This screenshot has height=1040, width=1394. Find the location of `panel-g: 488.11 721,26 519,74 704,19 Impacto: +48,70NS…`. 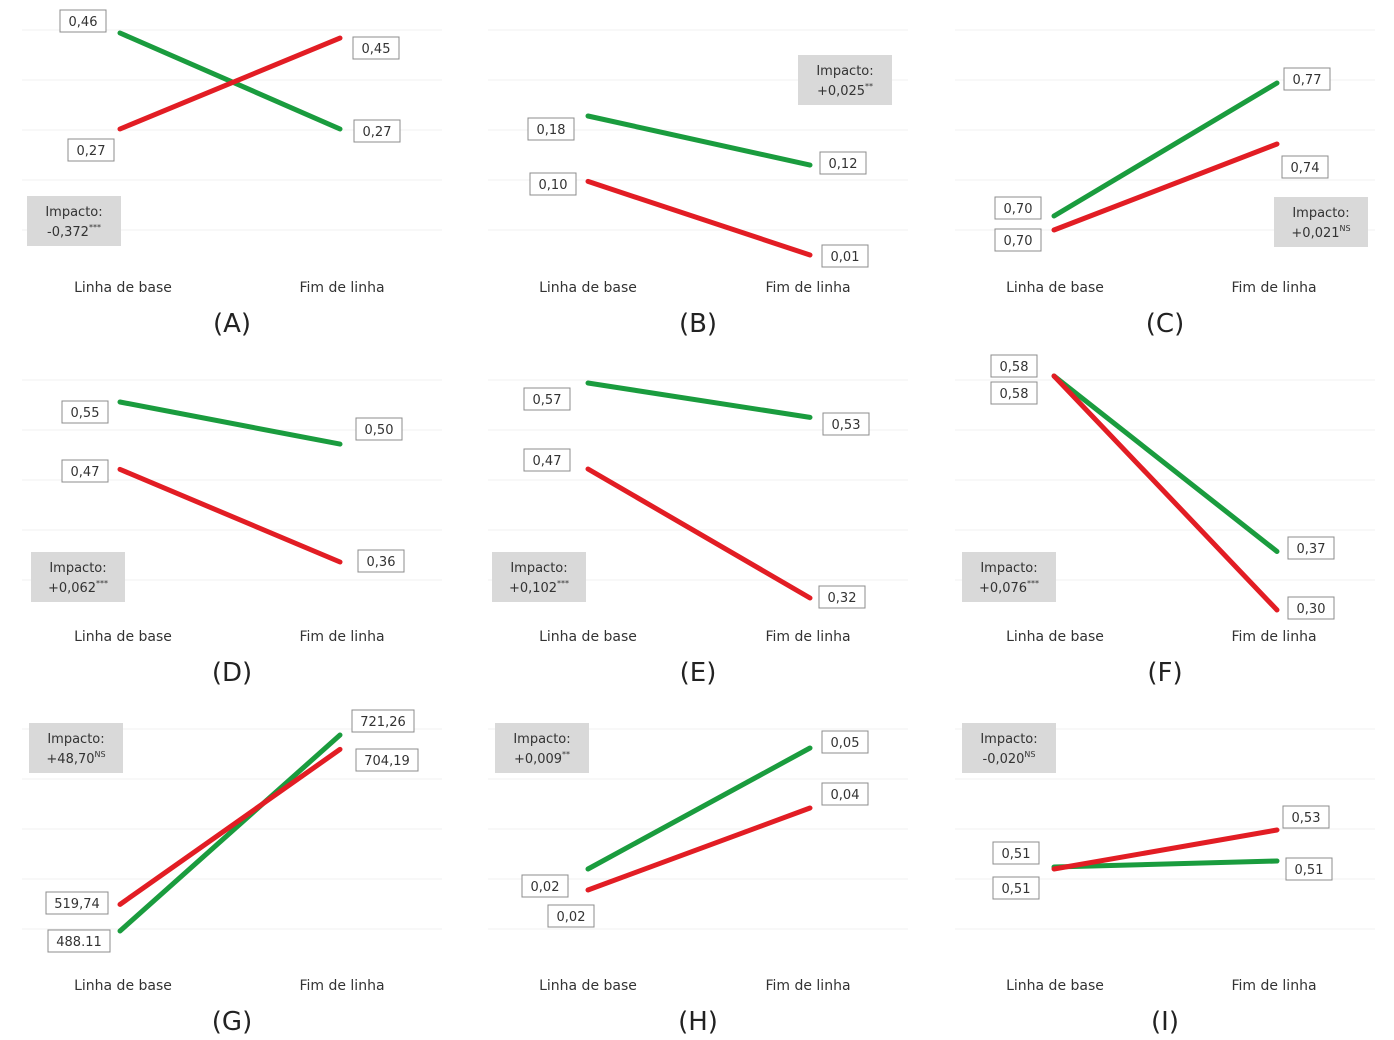

panel-g: 488.11 721,26 519,74 704,19 Impacto: +48,70NS… is located at coordinates (232, 873).